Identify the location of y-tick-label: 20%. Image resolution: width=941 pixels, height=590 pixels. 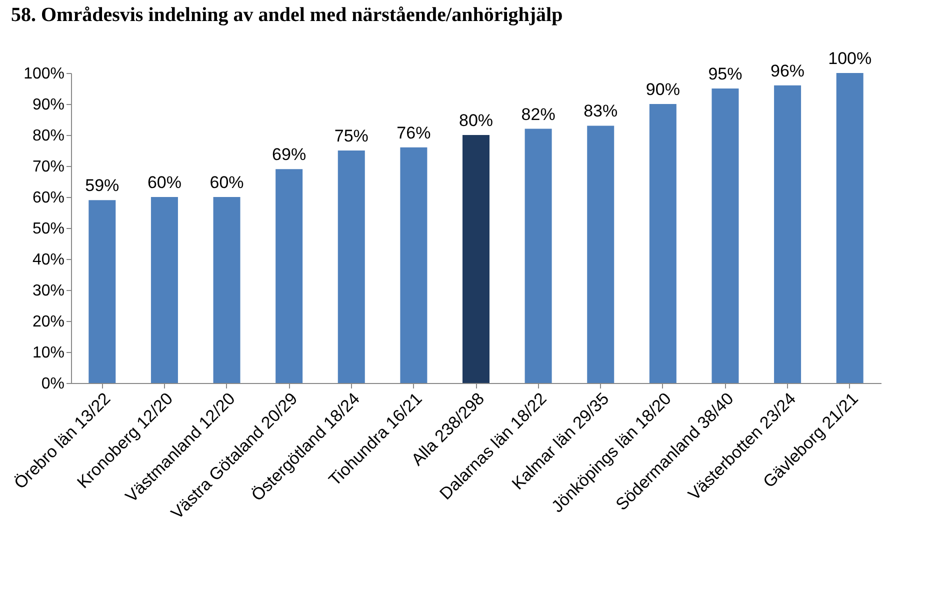
(48, 322).